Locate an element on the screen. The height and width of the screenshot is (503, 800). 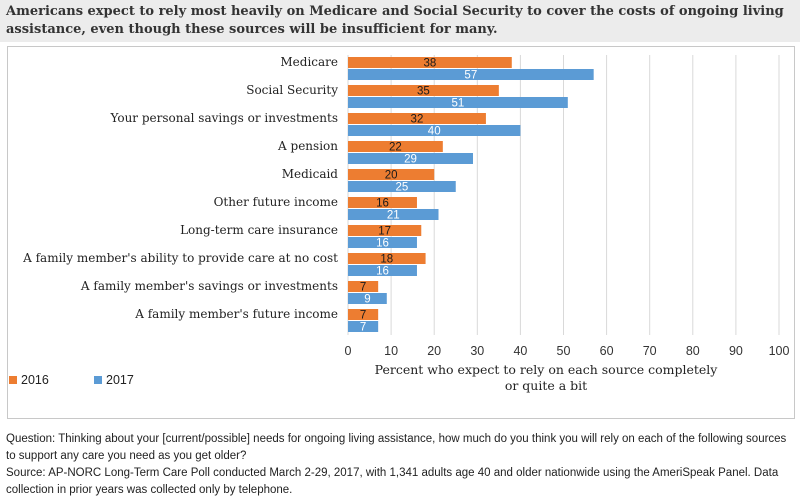
x-tick-label: 30 is located at coordinates (477, 351).